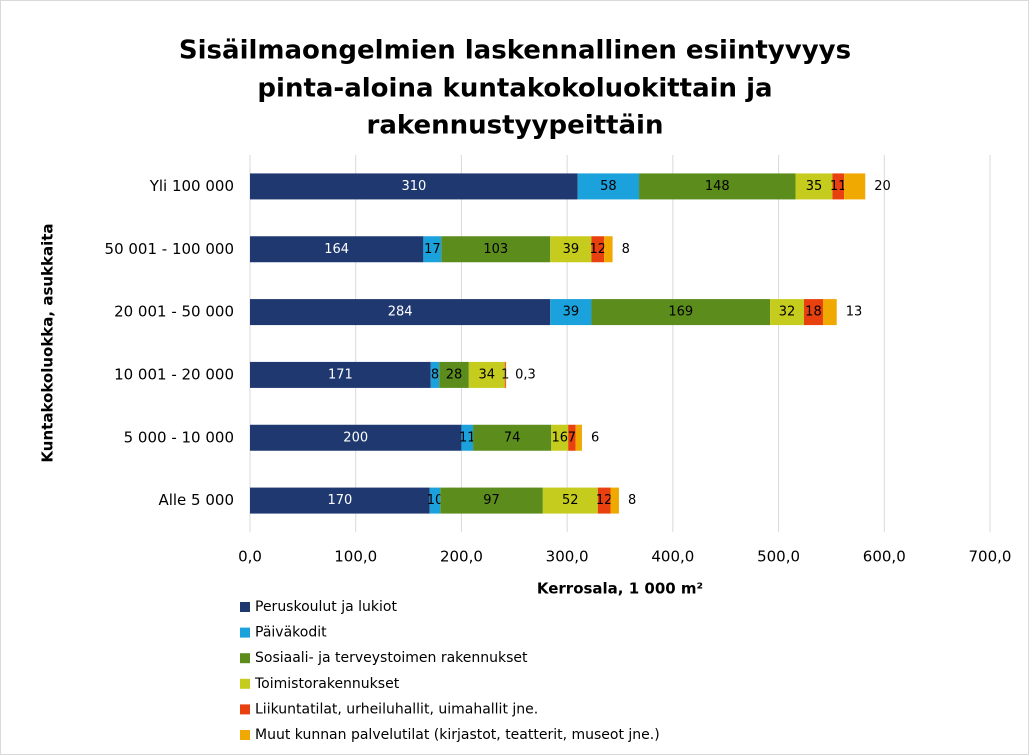 The width and height of the screenshot is (1029, 755). What do you see at coordinates (882, 186) in the screenshot?
I see `data-label: 20` at bounding box center [882, 186].